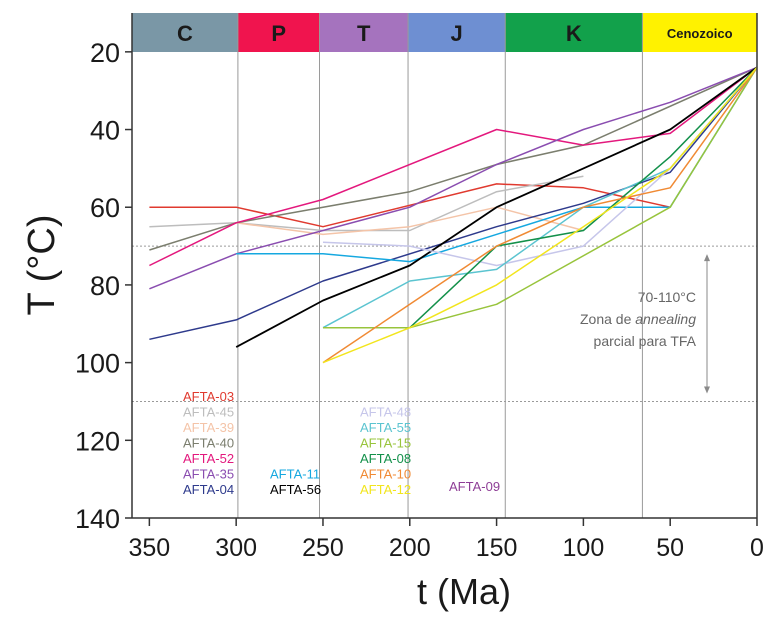 This screenshot has height=620, width=773. I want to click on x-tick-label: 150, so click(497, 548).